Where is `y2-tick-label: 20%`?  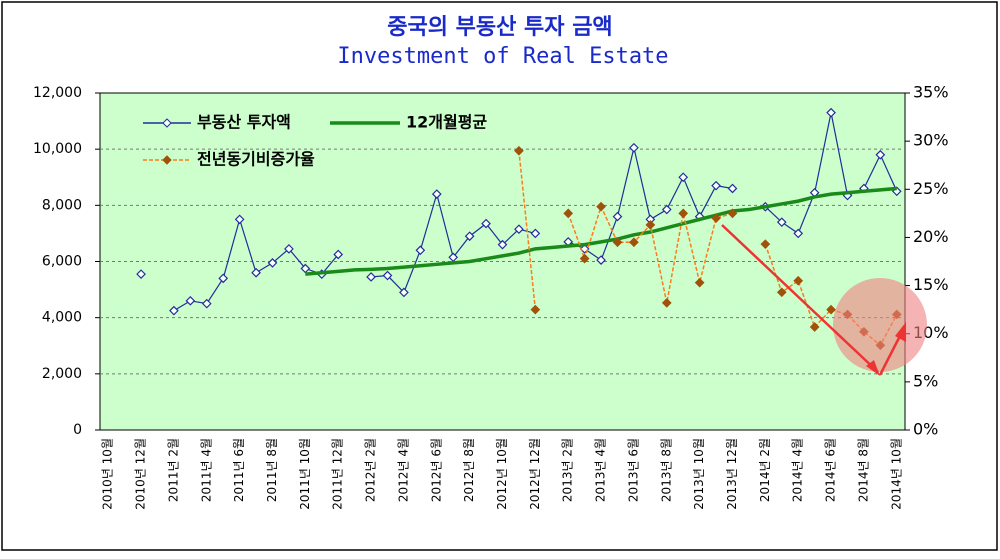
y2-tick-label: 20% is located at coordinates (931, 236).